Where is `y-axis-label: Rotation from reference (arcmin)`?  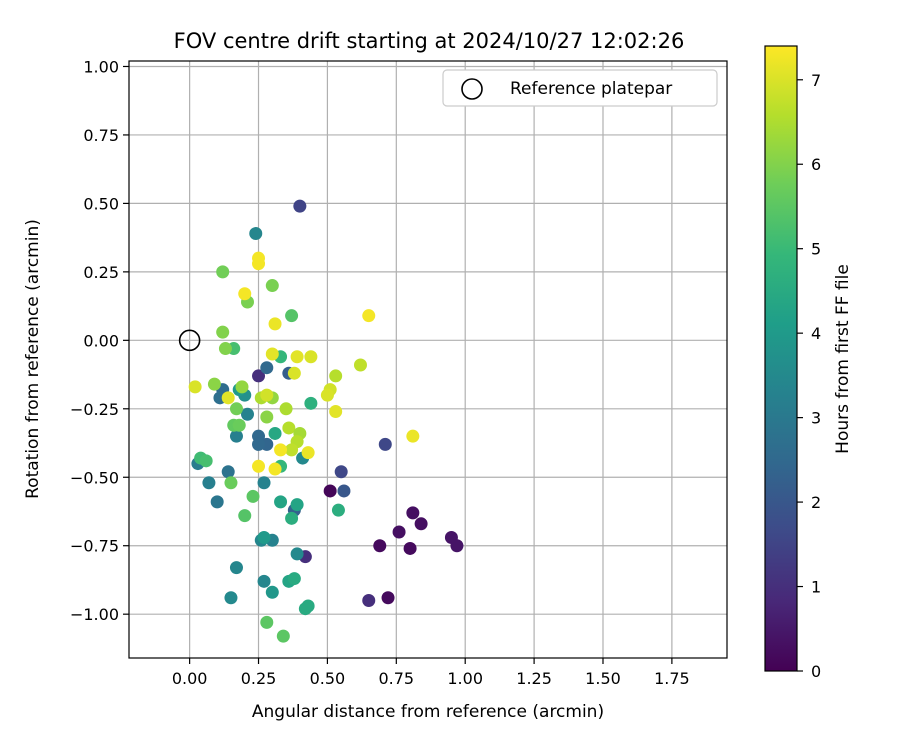 y-axis-label: Rotation from reference (arcmin) is located at coordinates (33, 359).